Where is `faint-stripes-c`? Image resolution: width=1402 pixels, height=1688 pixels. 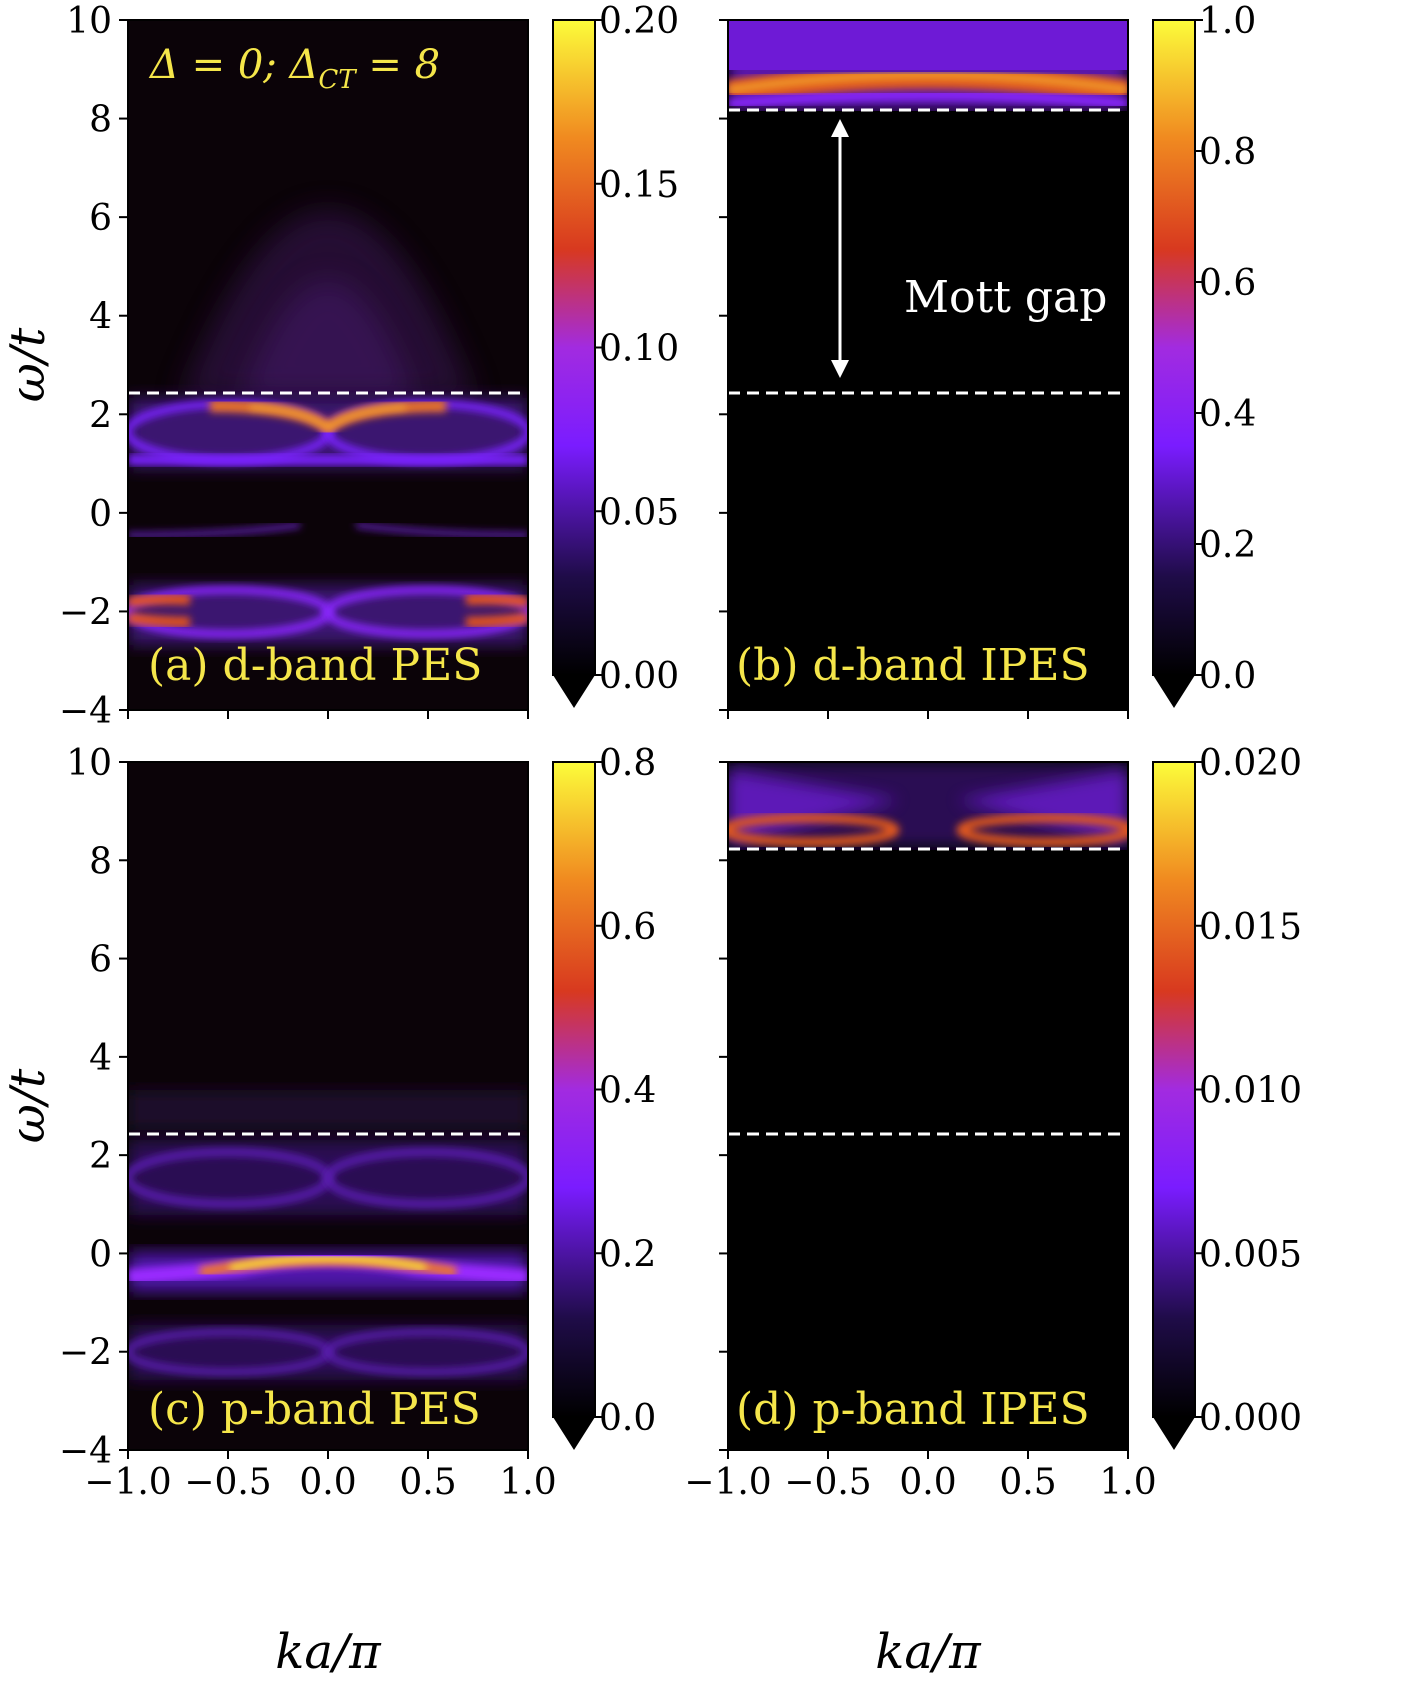
faint-stripes-c is located at coordinates (328, 1110).